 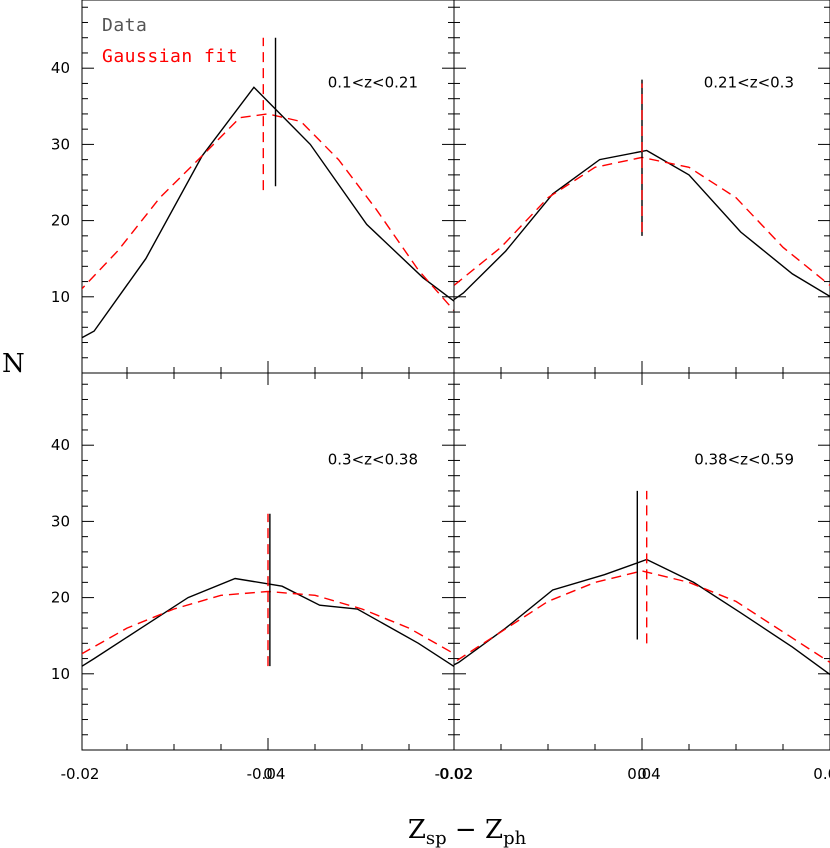 What do you see at coordinates (170, 41) in the screenshot?
I see `legend: Data Gaussian fit` at bounding box center [170, 41].